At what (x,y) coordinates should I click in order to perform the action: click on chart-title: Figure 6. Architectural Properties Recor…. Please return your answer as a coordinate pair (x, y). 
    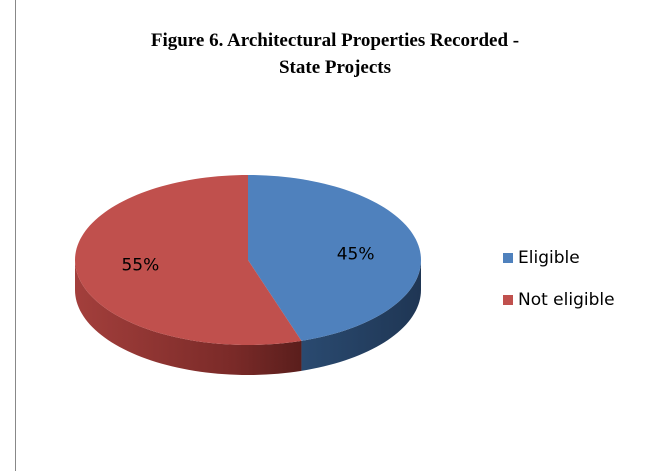
    Looking at the image, I should click on (335, 40).